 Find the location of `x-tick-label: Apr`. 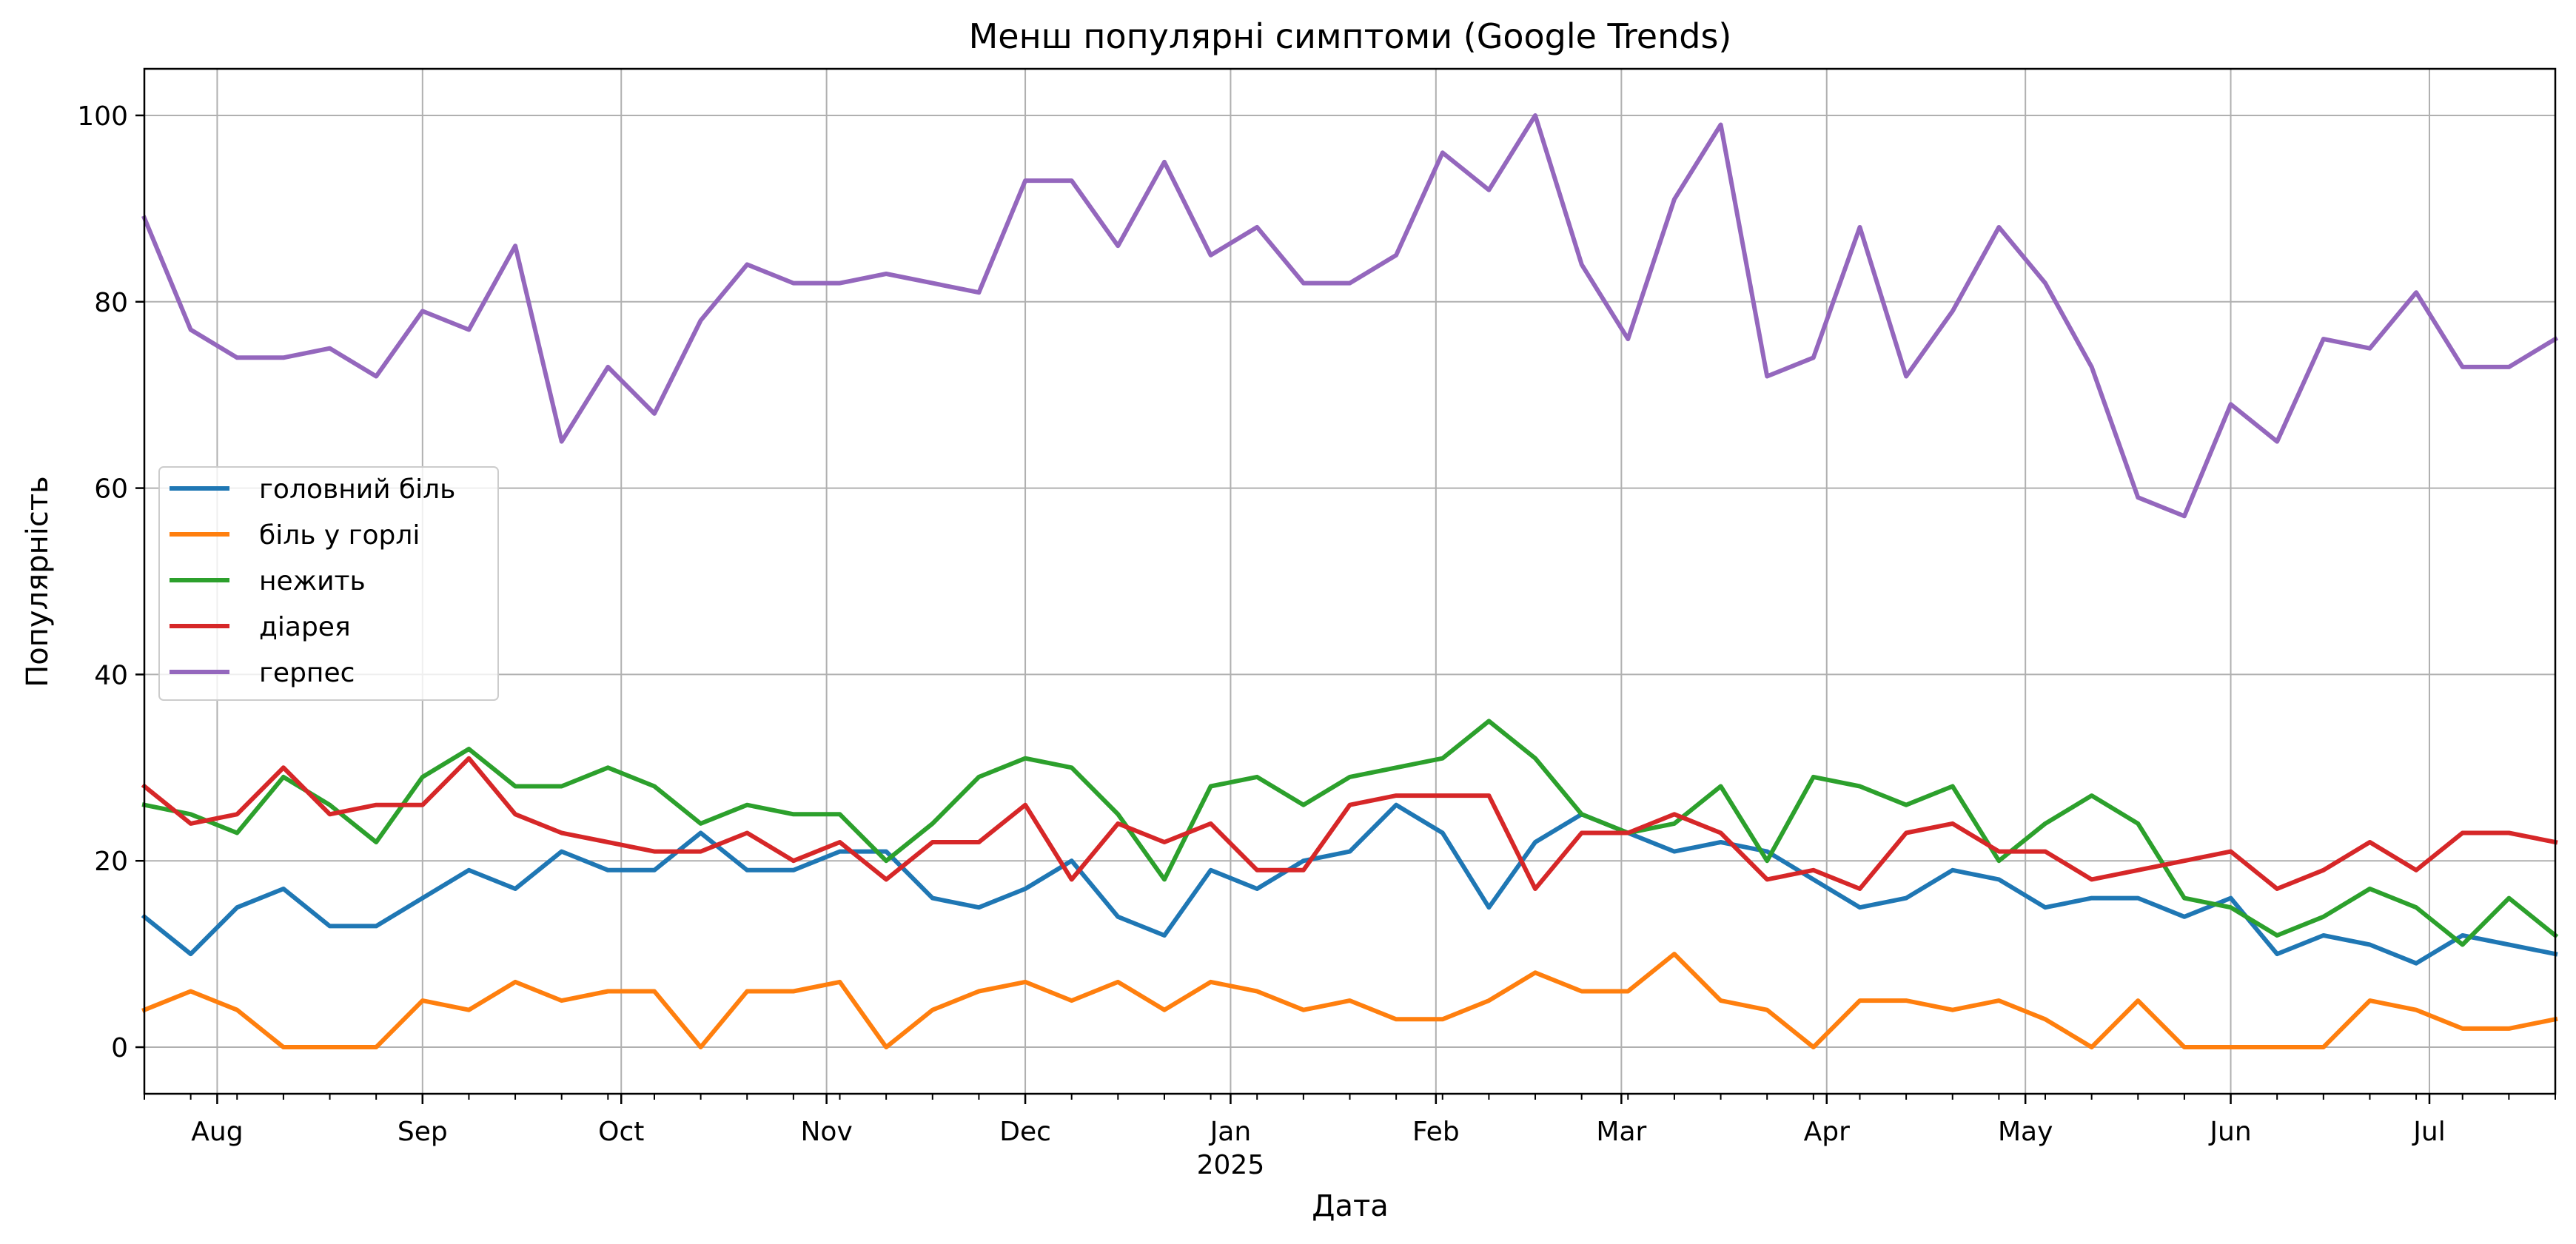

x-tick-label: Apr is located at coordinates (1827, 1132).